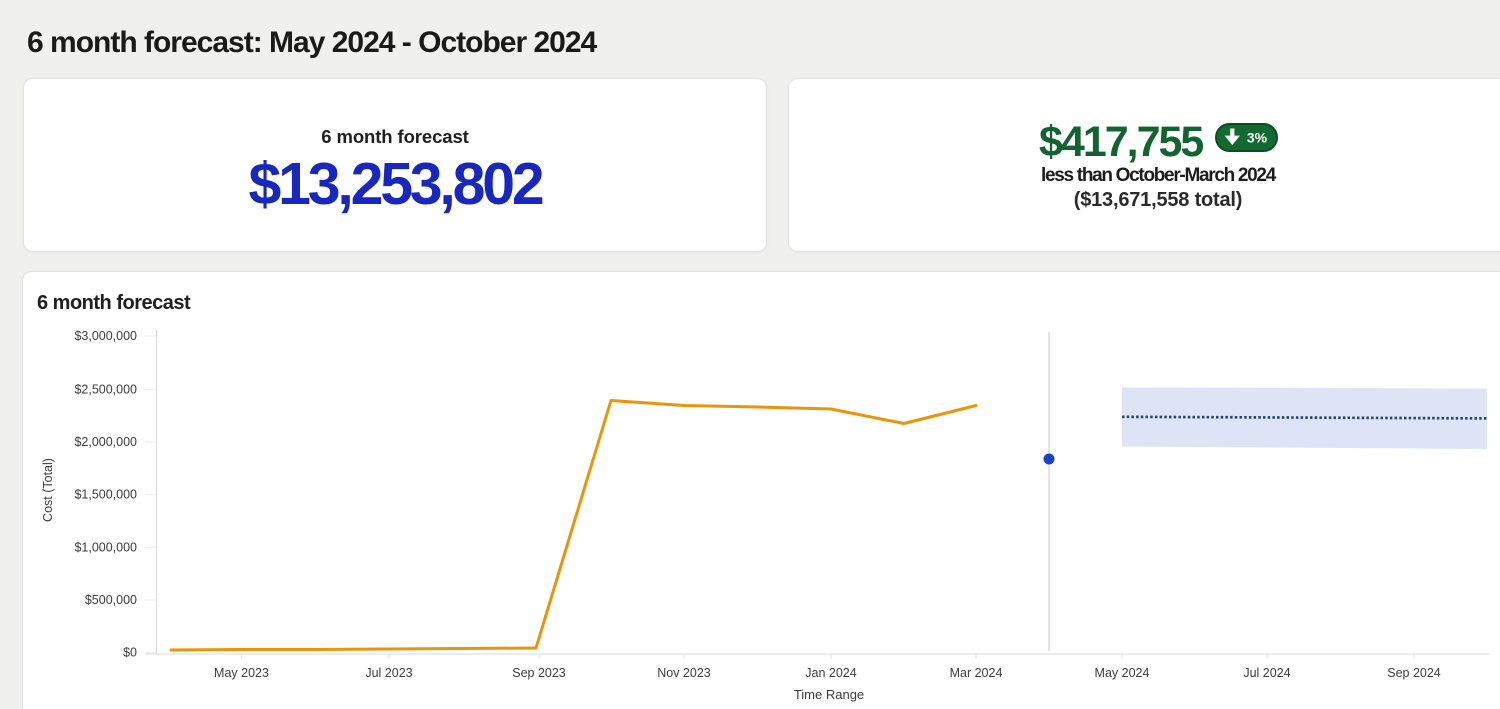  I want to click on svg-text: May 2023, so click(241, 673).